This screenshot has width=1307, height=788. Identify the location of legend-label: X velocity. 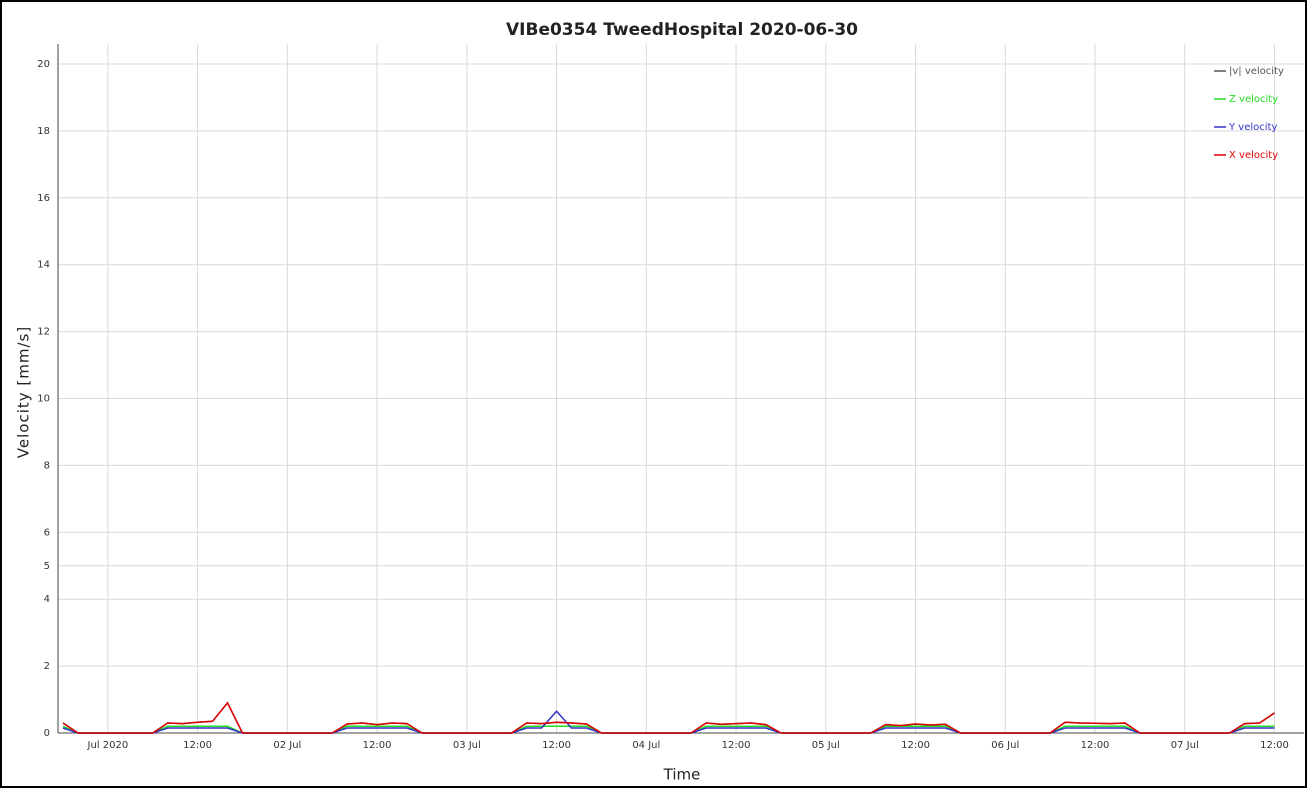
(1253, 155).